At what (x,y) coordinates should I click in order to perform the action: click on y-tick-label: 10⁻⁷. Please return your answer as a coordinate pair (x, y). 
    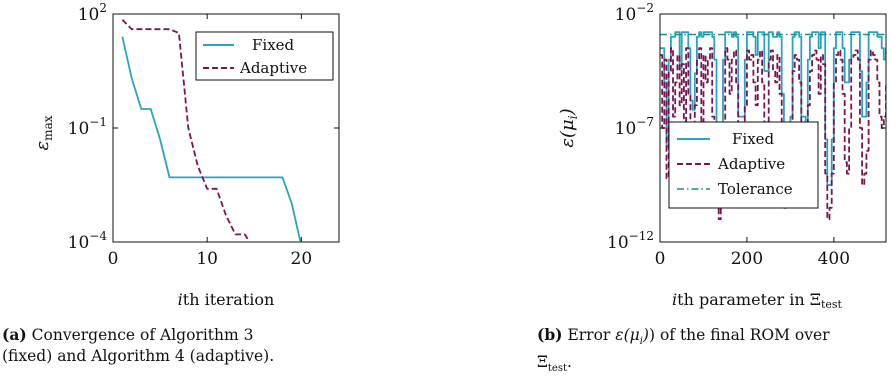
    Looking at the image, I should click on (634, 127).